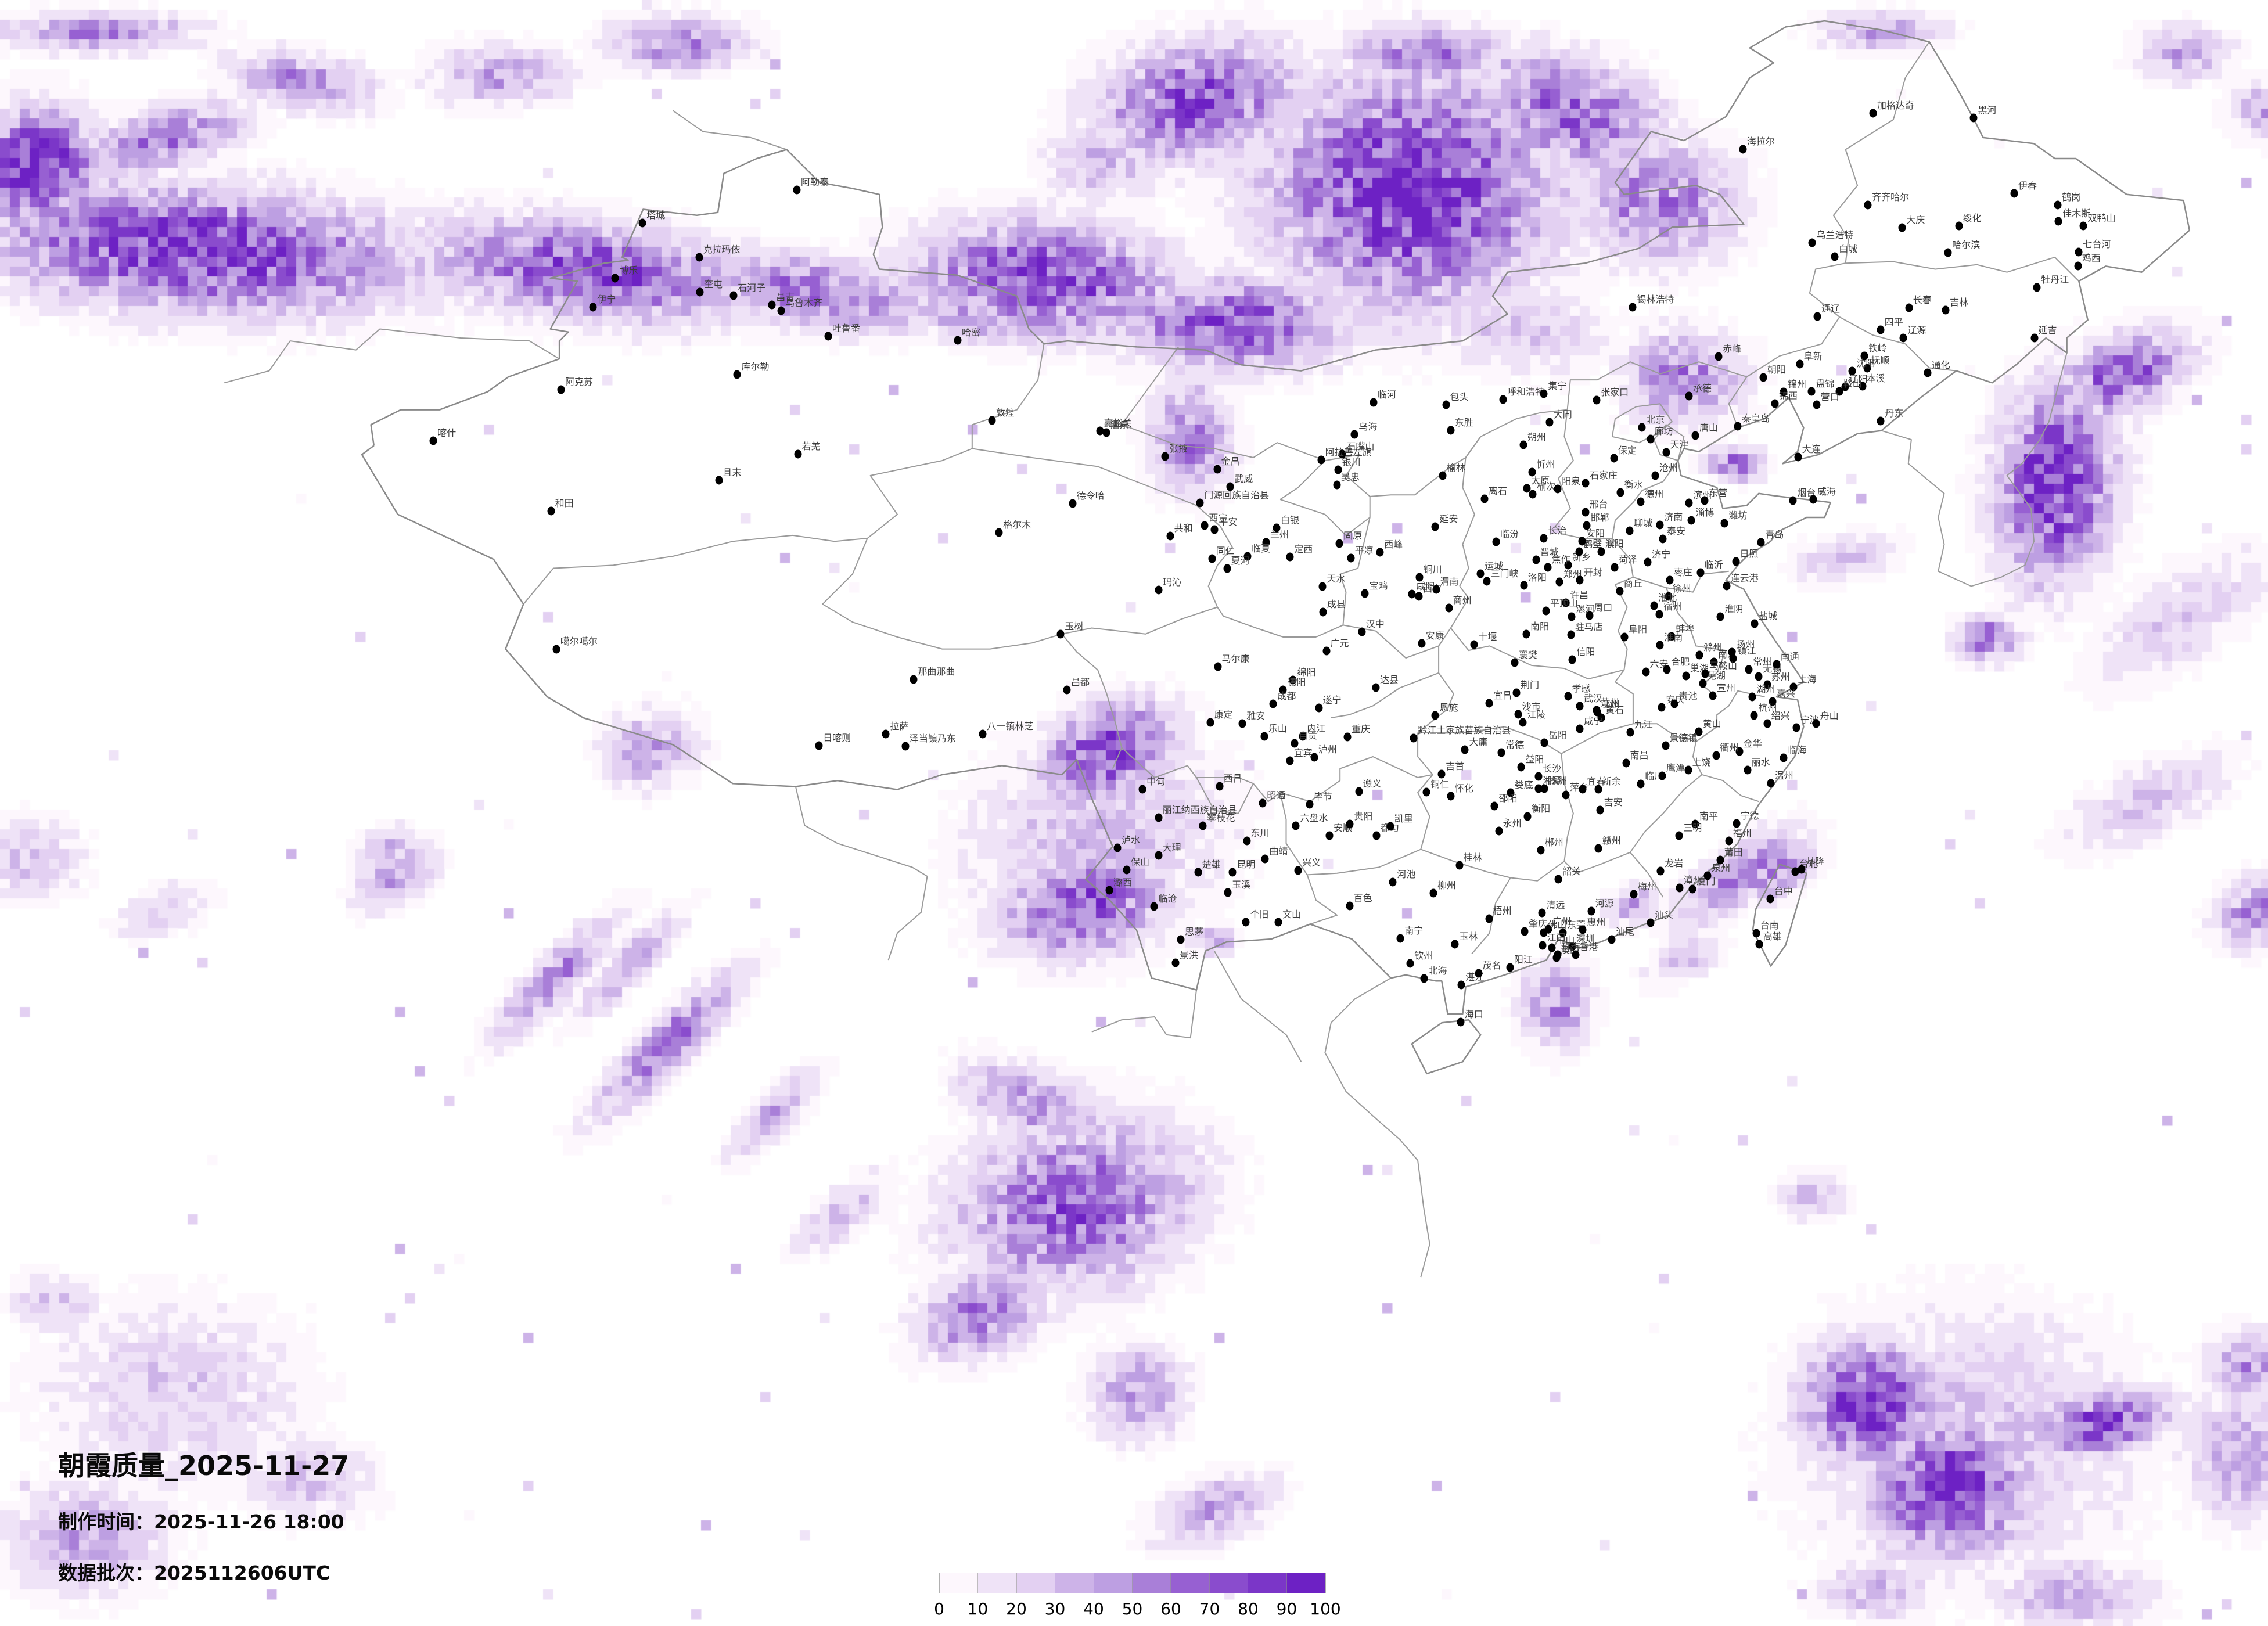  I want to click on city-label: 株洲, so click(1557, 781).